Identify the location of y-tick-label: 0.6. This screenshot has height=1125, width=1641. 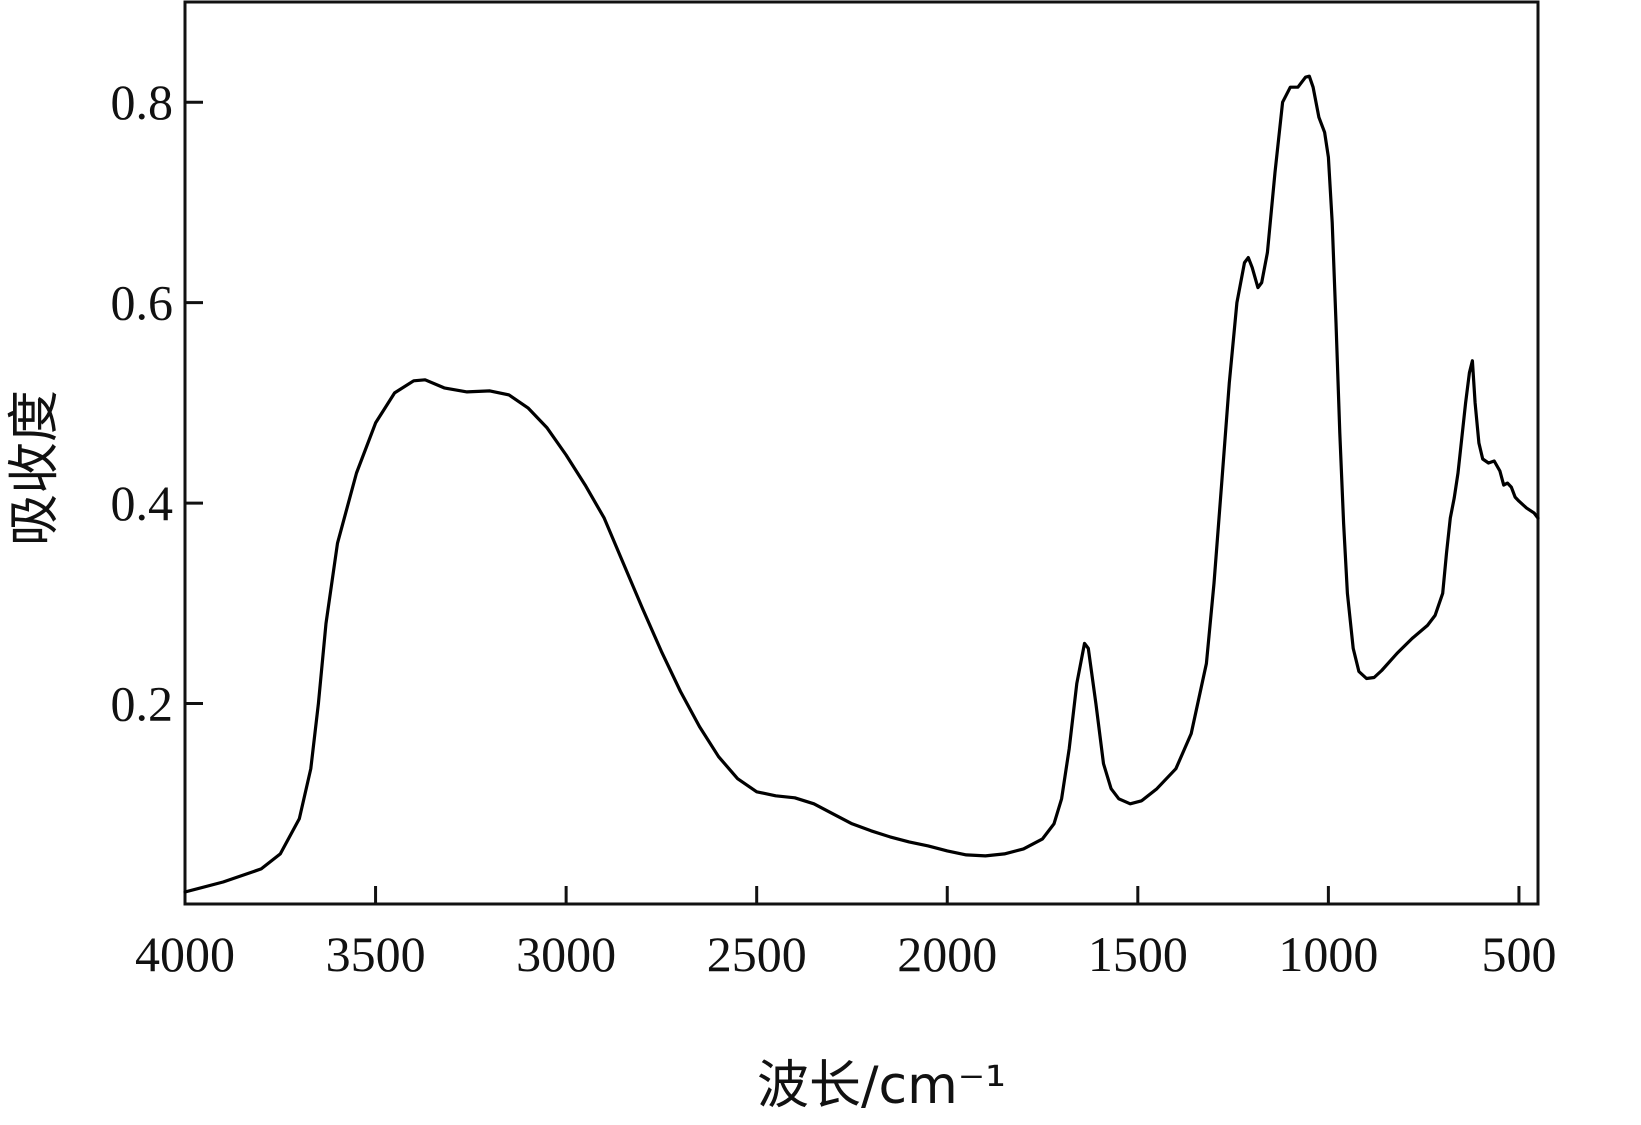
(142, 303).